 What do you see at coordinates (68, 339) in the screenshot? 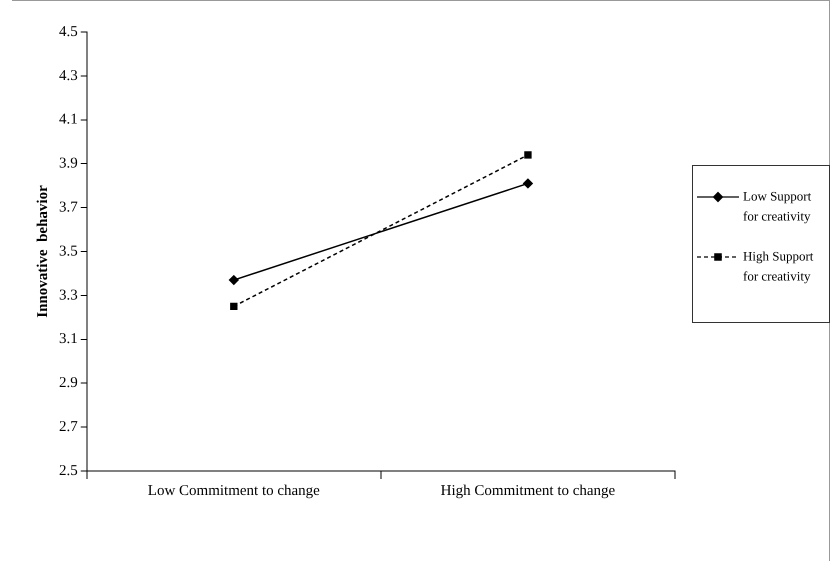
I see `y-tick-label: 3.1` at bounding box center [68, 339].